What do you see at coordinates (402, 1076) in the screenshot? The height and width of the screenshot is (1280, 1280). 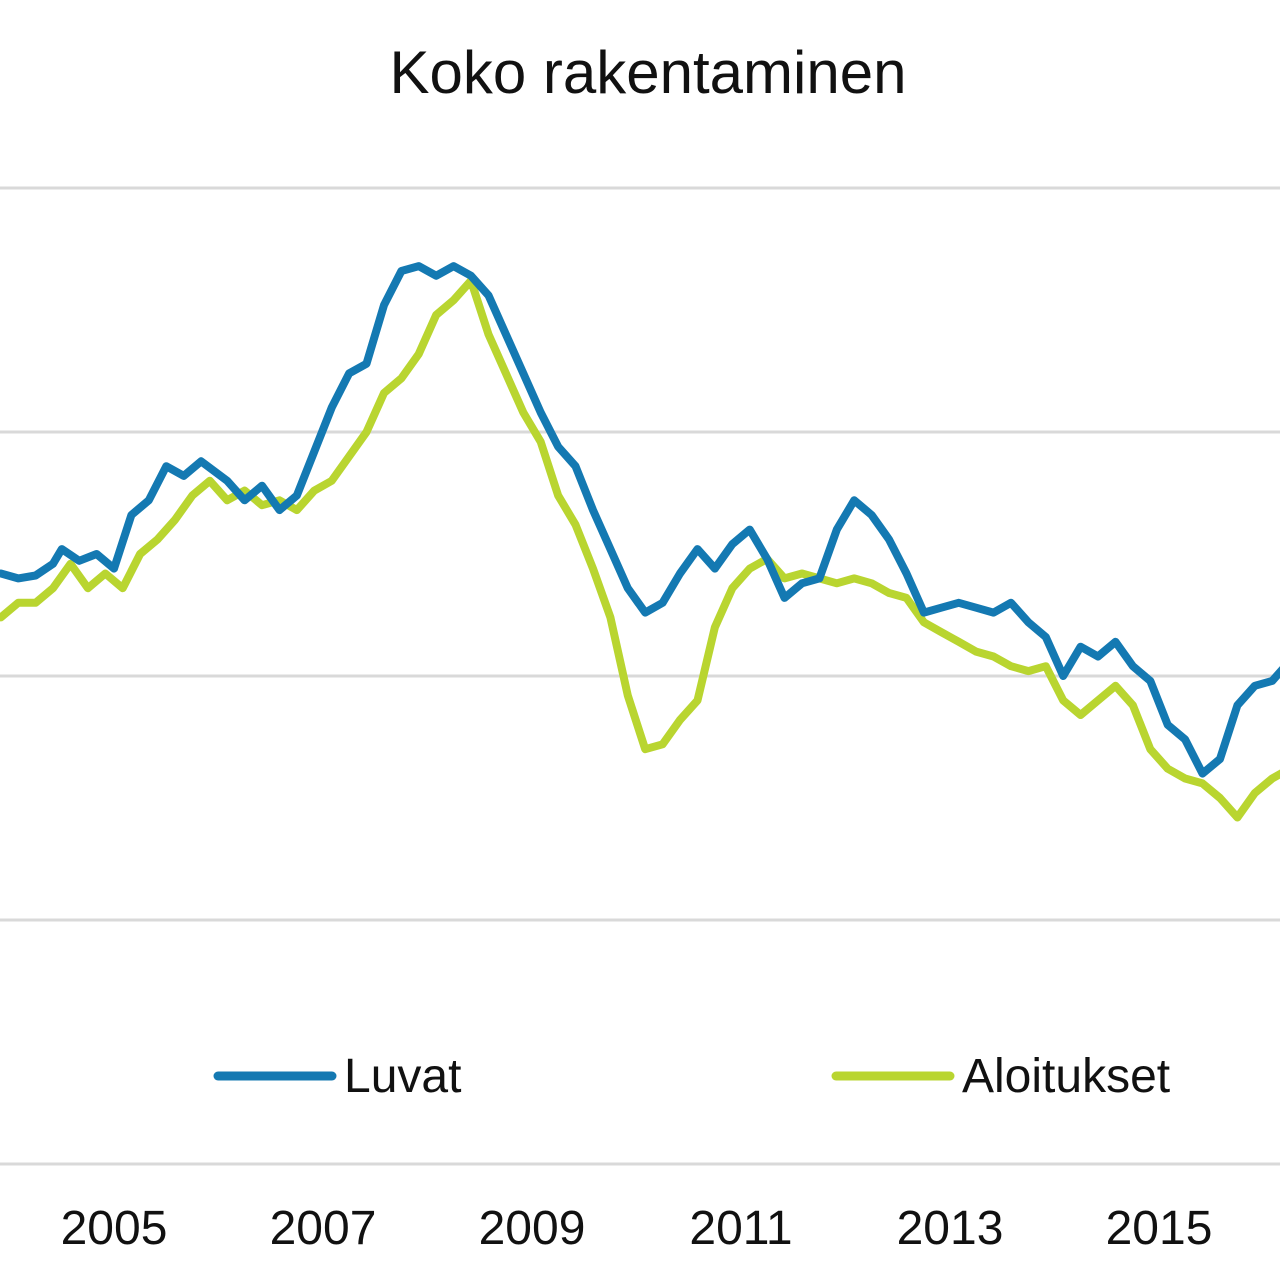 I see `legend-label-luvat: Luvat` at bounding box center [402, 1076].